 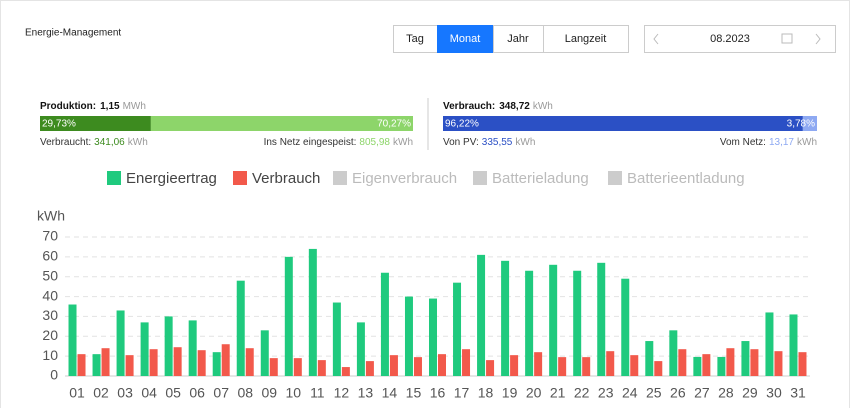 What do you see at coordinates (654, 393) in the screenshot?
I see `x-tick-label: 25` at bounding box center [654, 393].